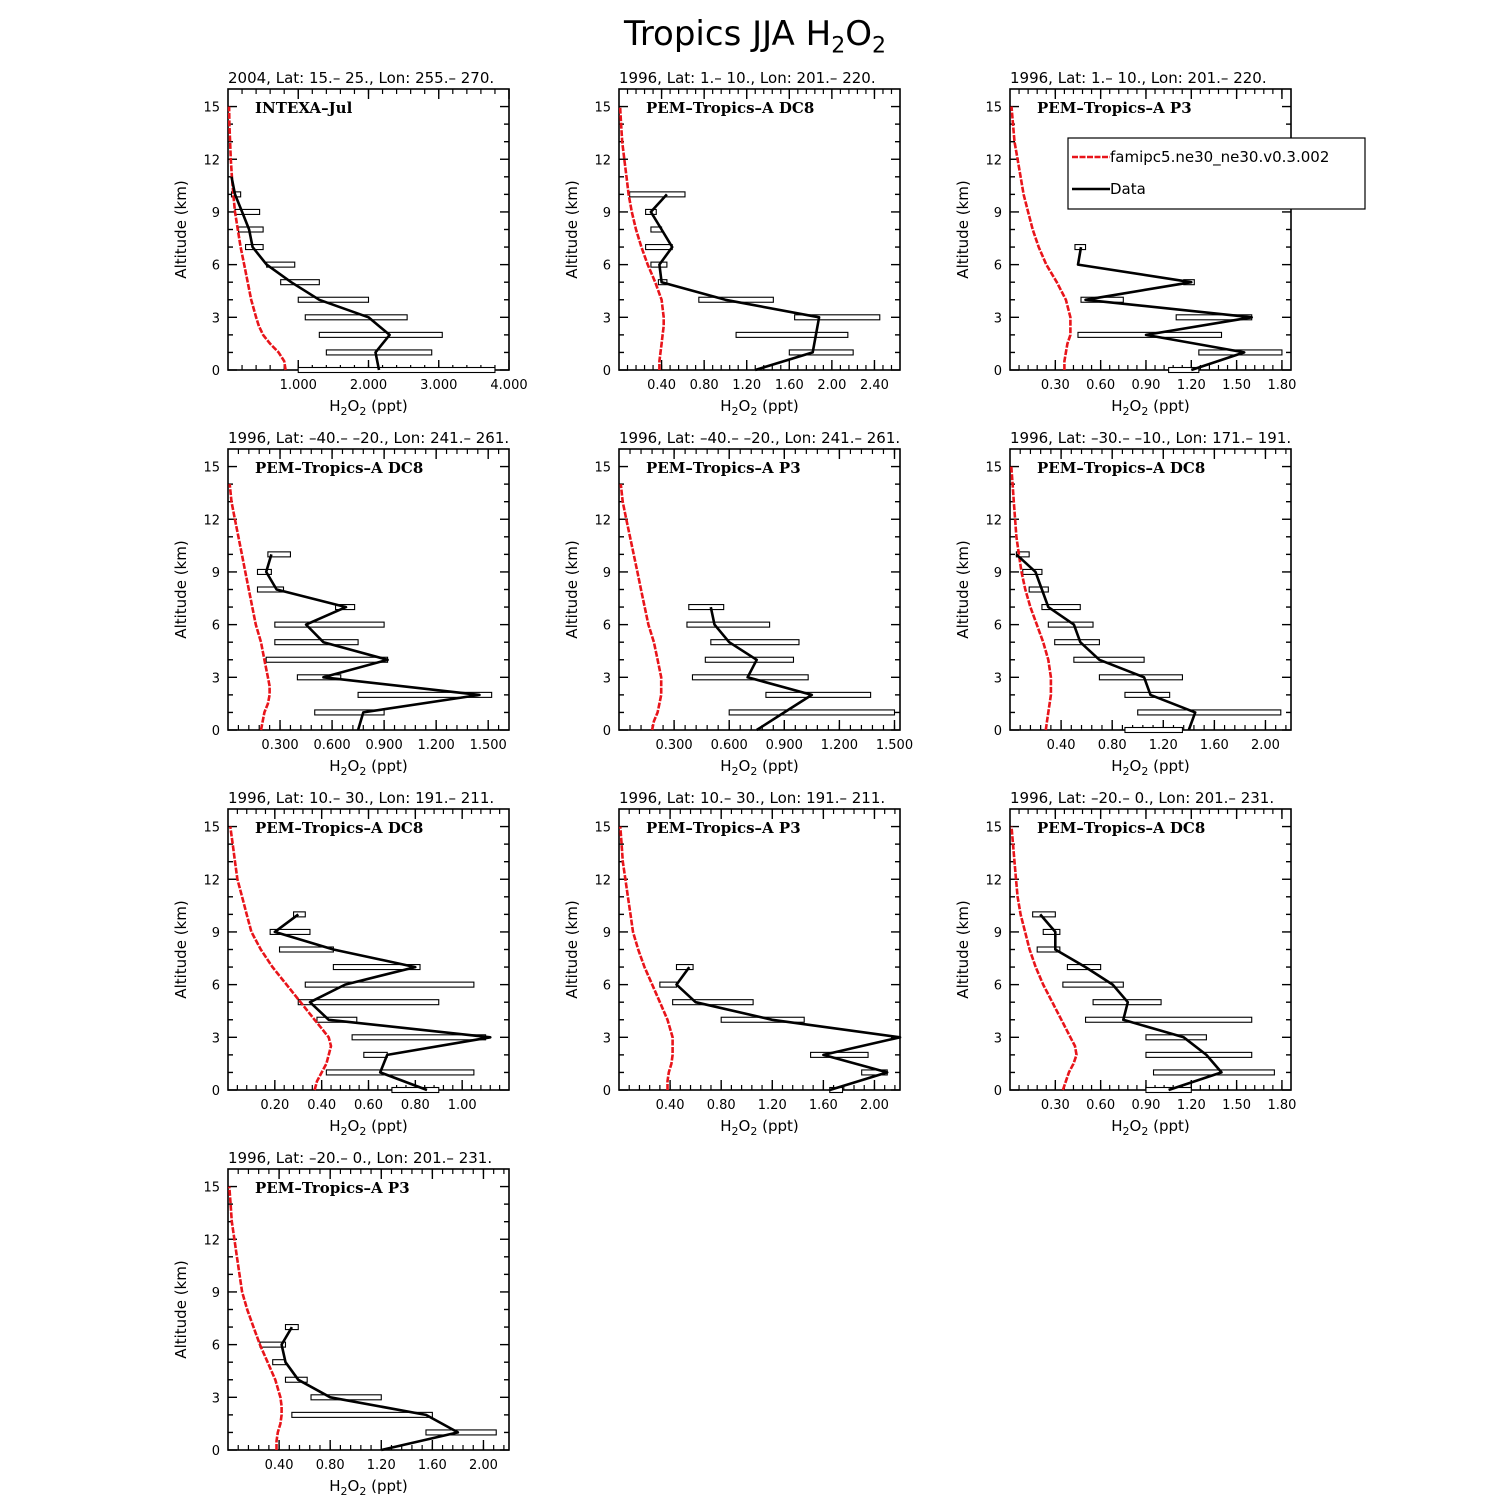 The image size is (1510, 1510). I want to click on x-tick-label: 0.30, so click(1055, 385).